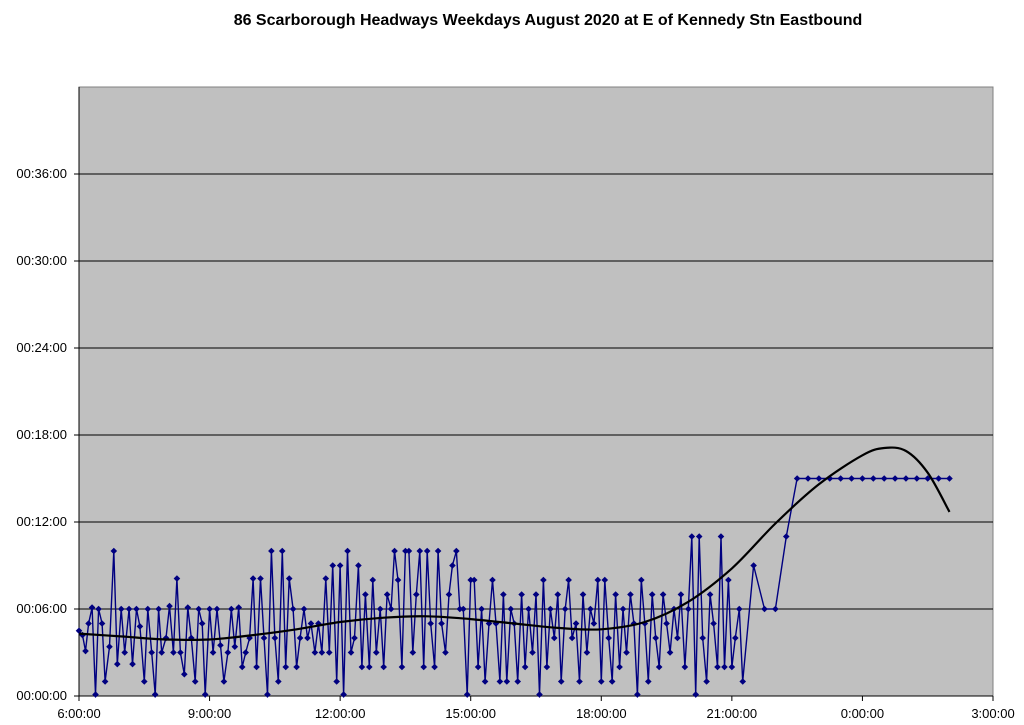 The width and height of the screenshot is (1024, 725). What do you see at coordinates (41, 260) in the screenshot?
I see `y-tick-label: 00:30:00` at bounding box center [41, 260].